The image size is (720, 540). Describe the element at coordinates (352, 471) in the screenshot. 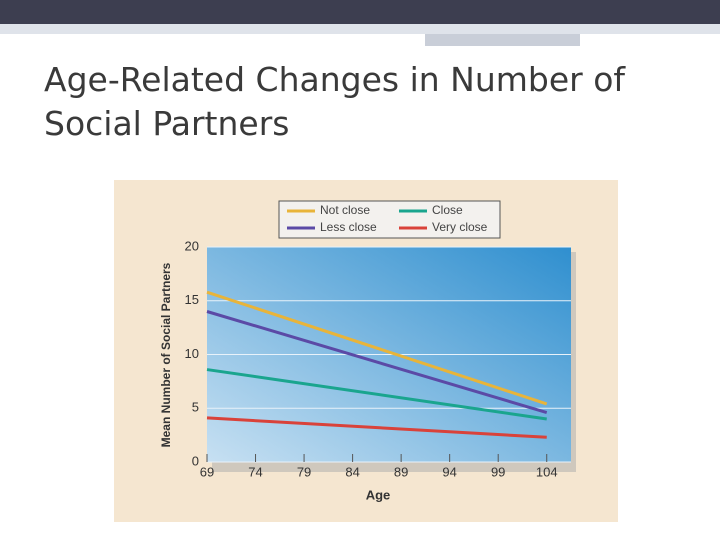

I see `x-tick-label: 84` at that location.